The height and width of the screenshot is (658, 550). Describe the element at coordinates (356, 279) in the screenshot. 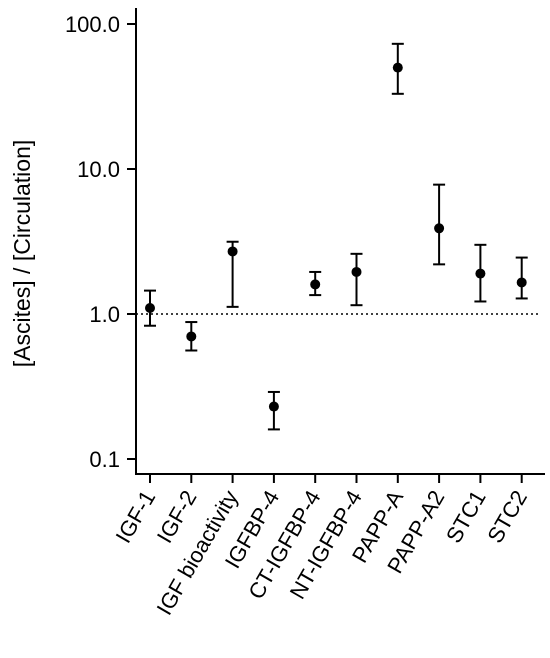

I see `error-bar` at that location.